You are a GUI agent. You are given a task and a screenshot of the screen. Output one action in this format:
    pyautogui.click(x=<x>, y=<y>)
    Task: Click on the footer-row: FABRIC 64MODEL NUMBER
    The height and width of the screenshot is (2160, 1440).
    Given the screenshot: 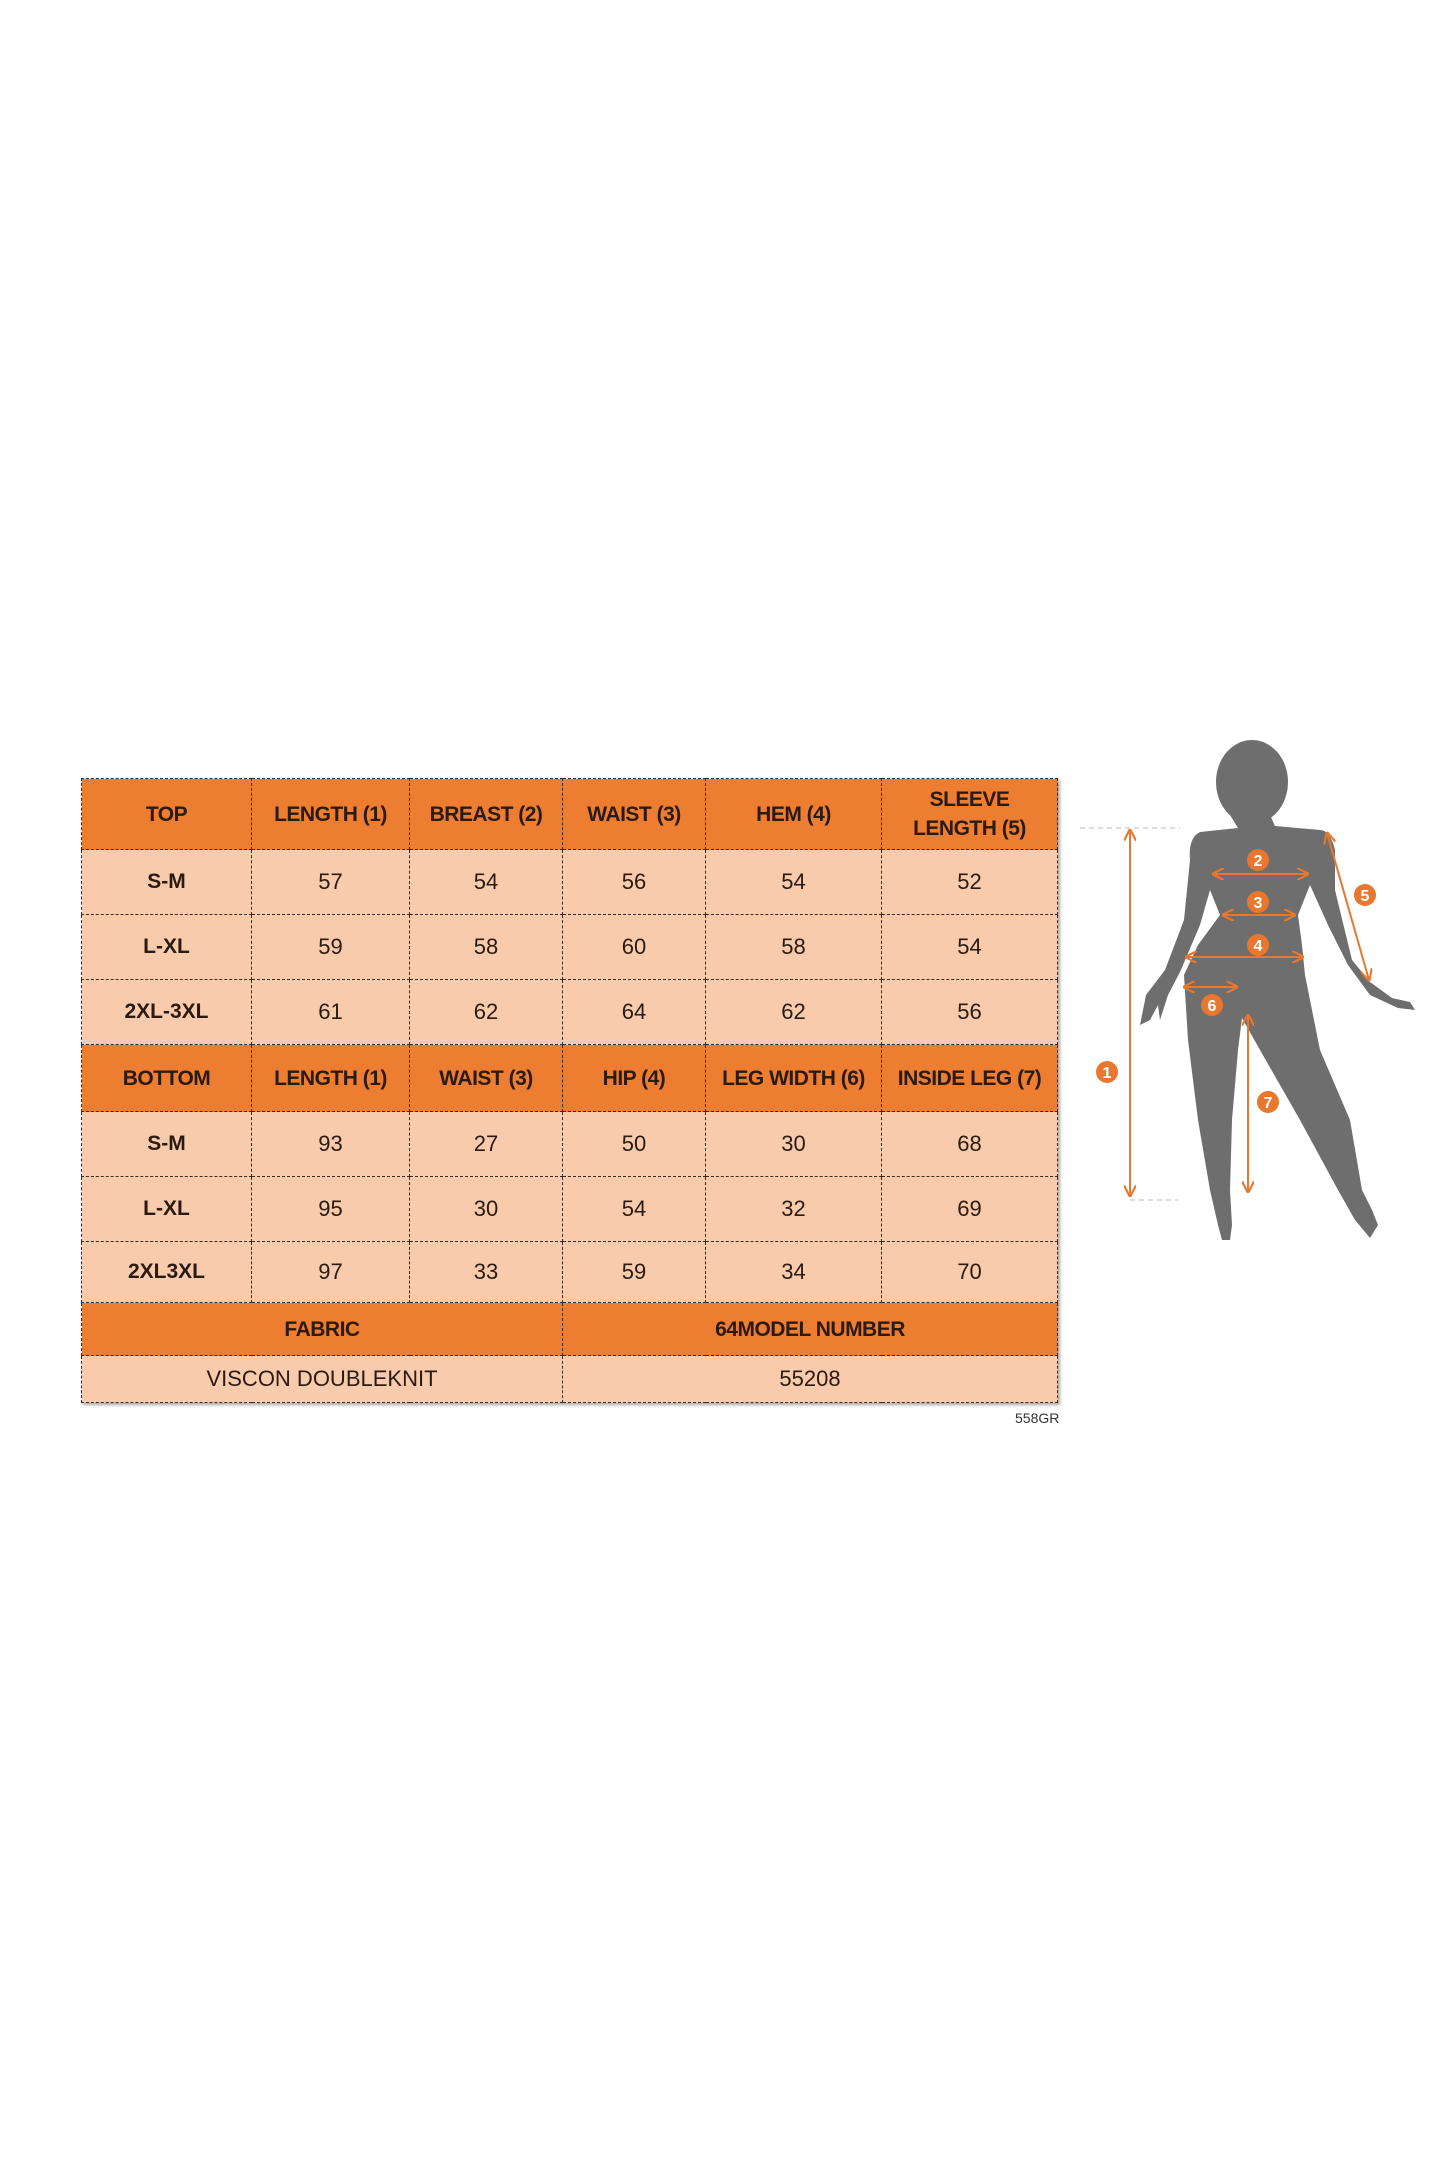 What is the action you would take?
    pyautogui.click(x=569, y=1329)
    